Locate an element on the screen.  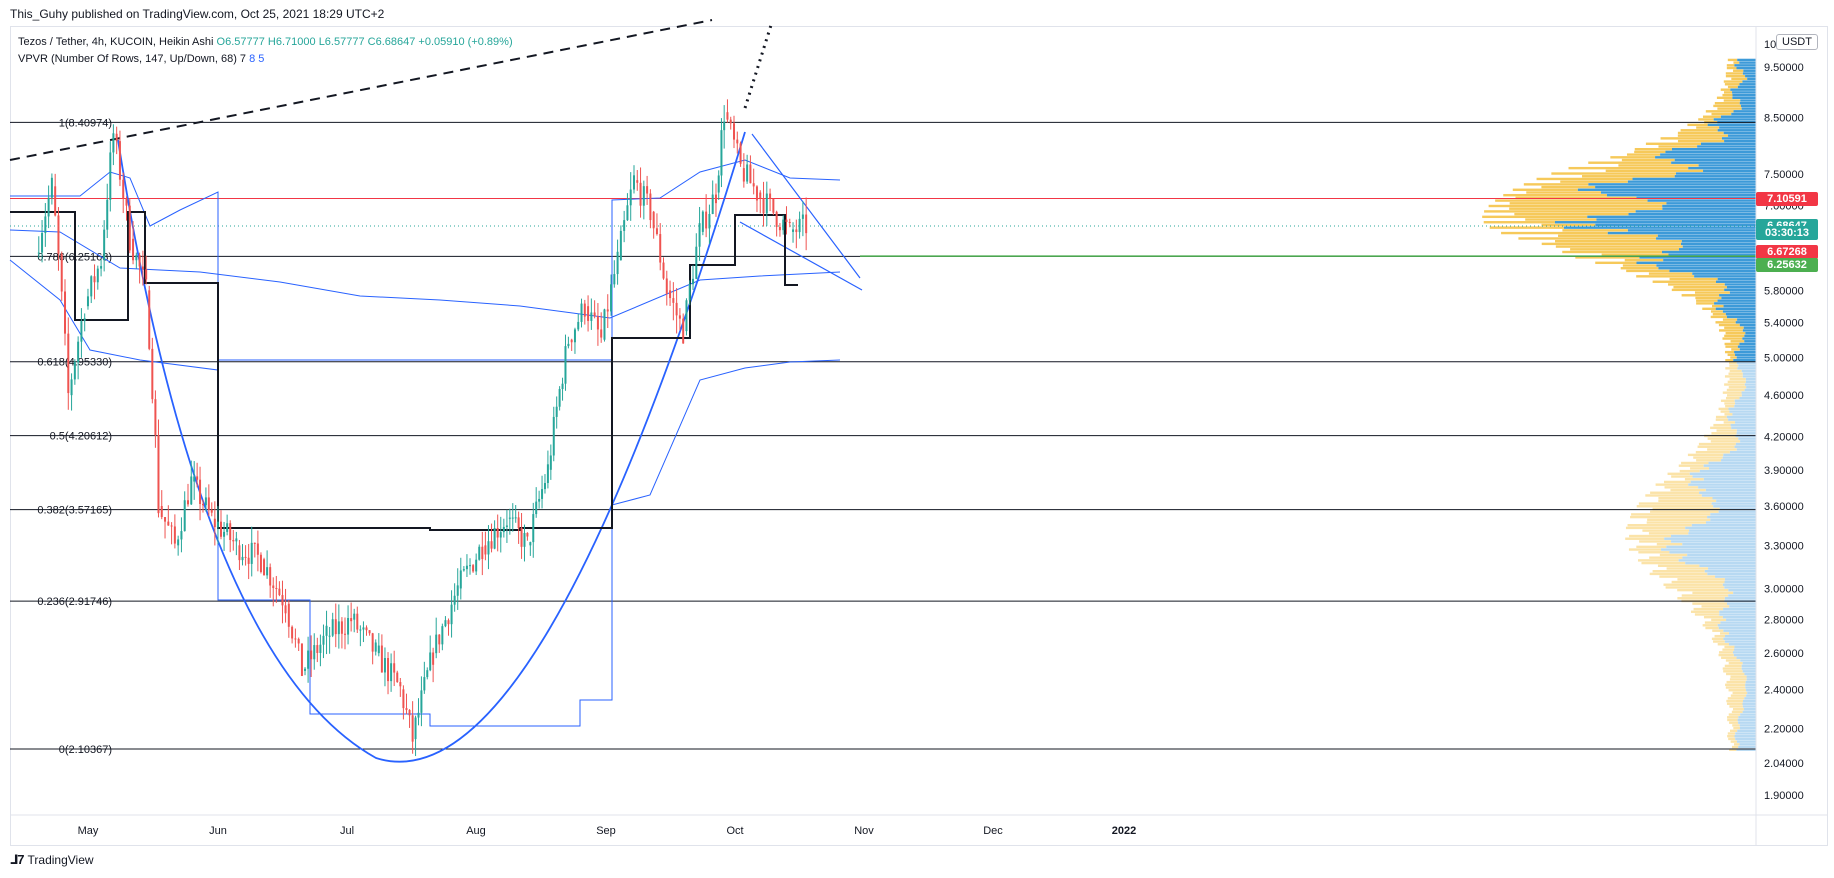
x-tick-label: Dec is located at coordinates (993, 831).